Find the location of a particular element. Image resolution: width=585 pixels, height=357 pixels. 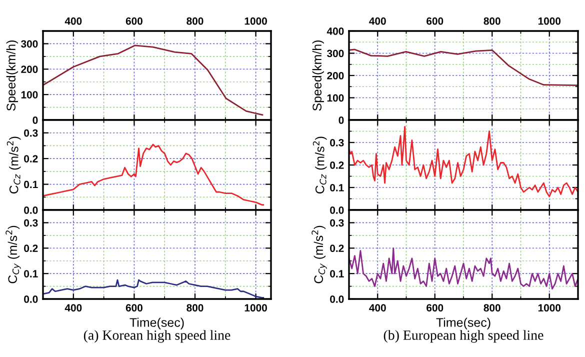

text: (a) Korean high speed line is located at coordinates (157, 336).